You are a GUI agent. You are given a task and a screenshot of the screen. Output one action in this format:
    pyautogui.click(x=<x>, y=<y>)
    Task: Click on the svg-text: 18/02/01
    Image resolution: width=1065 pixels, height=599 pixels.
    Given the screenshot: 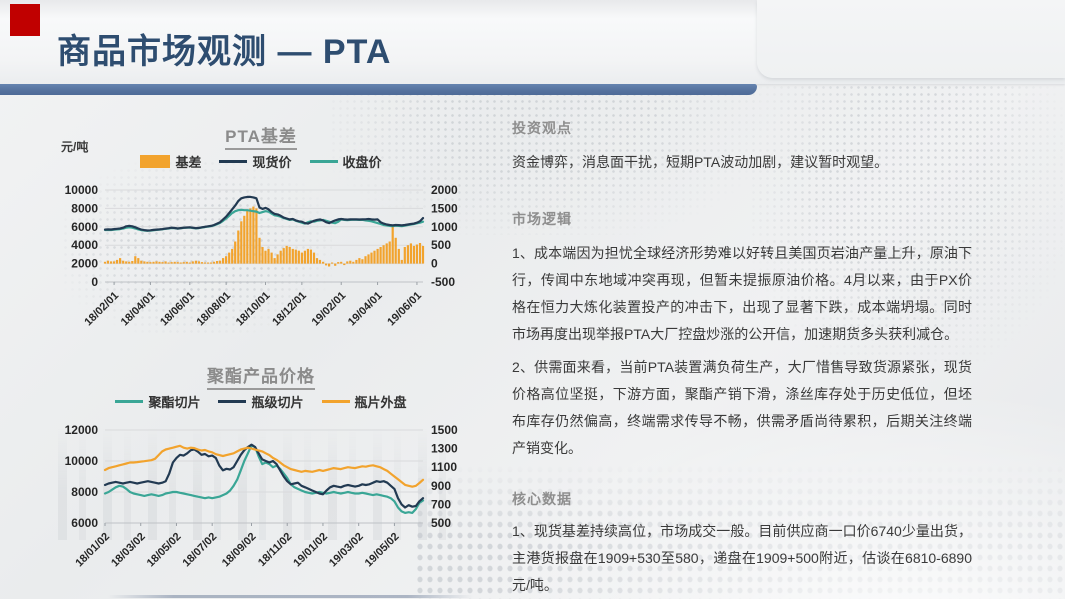 What is the action you would take?
    pyautogui.click(x=101, y=309)
    